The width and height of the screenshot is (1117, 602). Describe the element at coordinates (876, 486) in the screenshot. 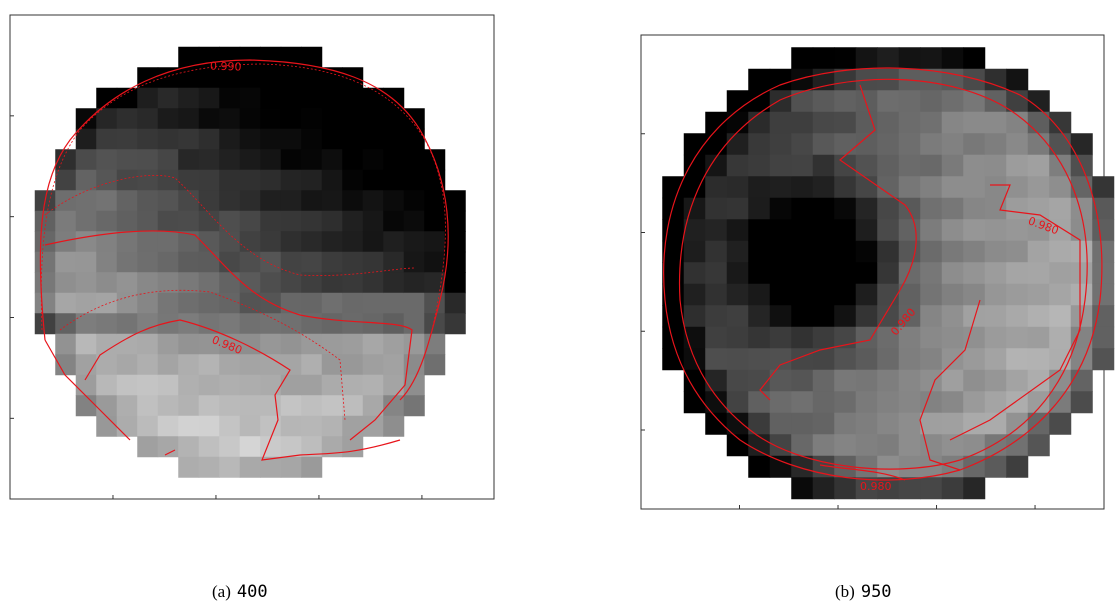

I see `contour-label: 0.980` at that location.